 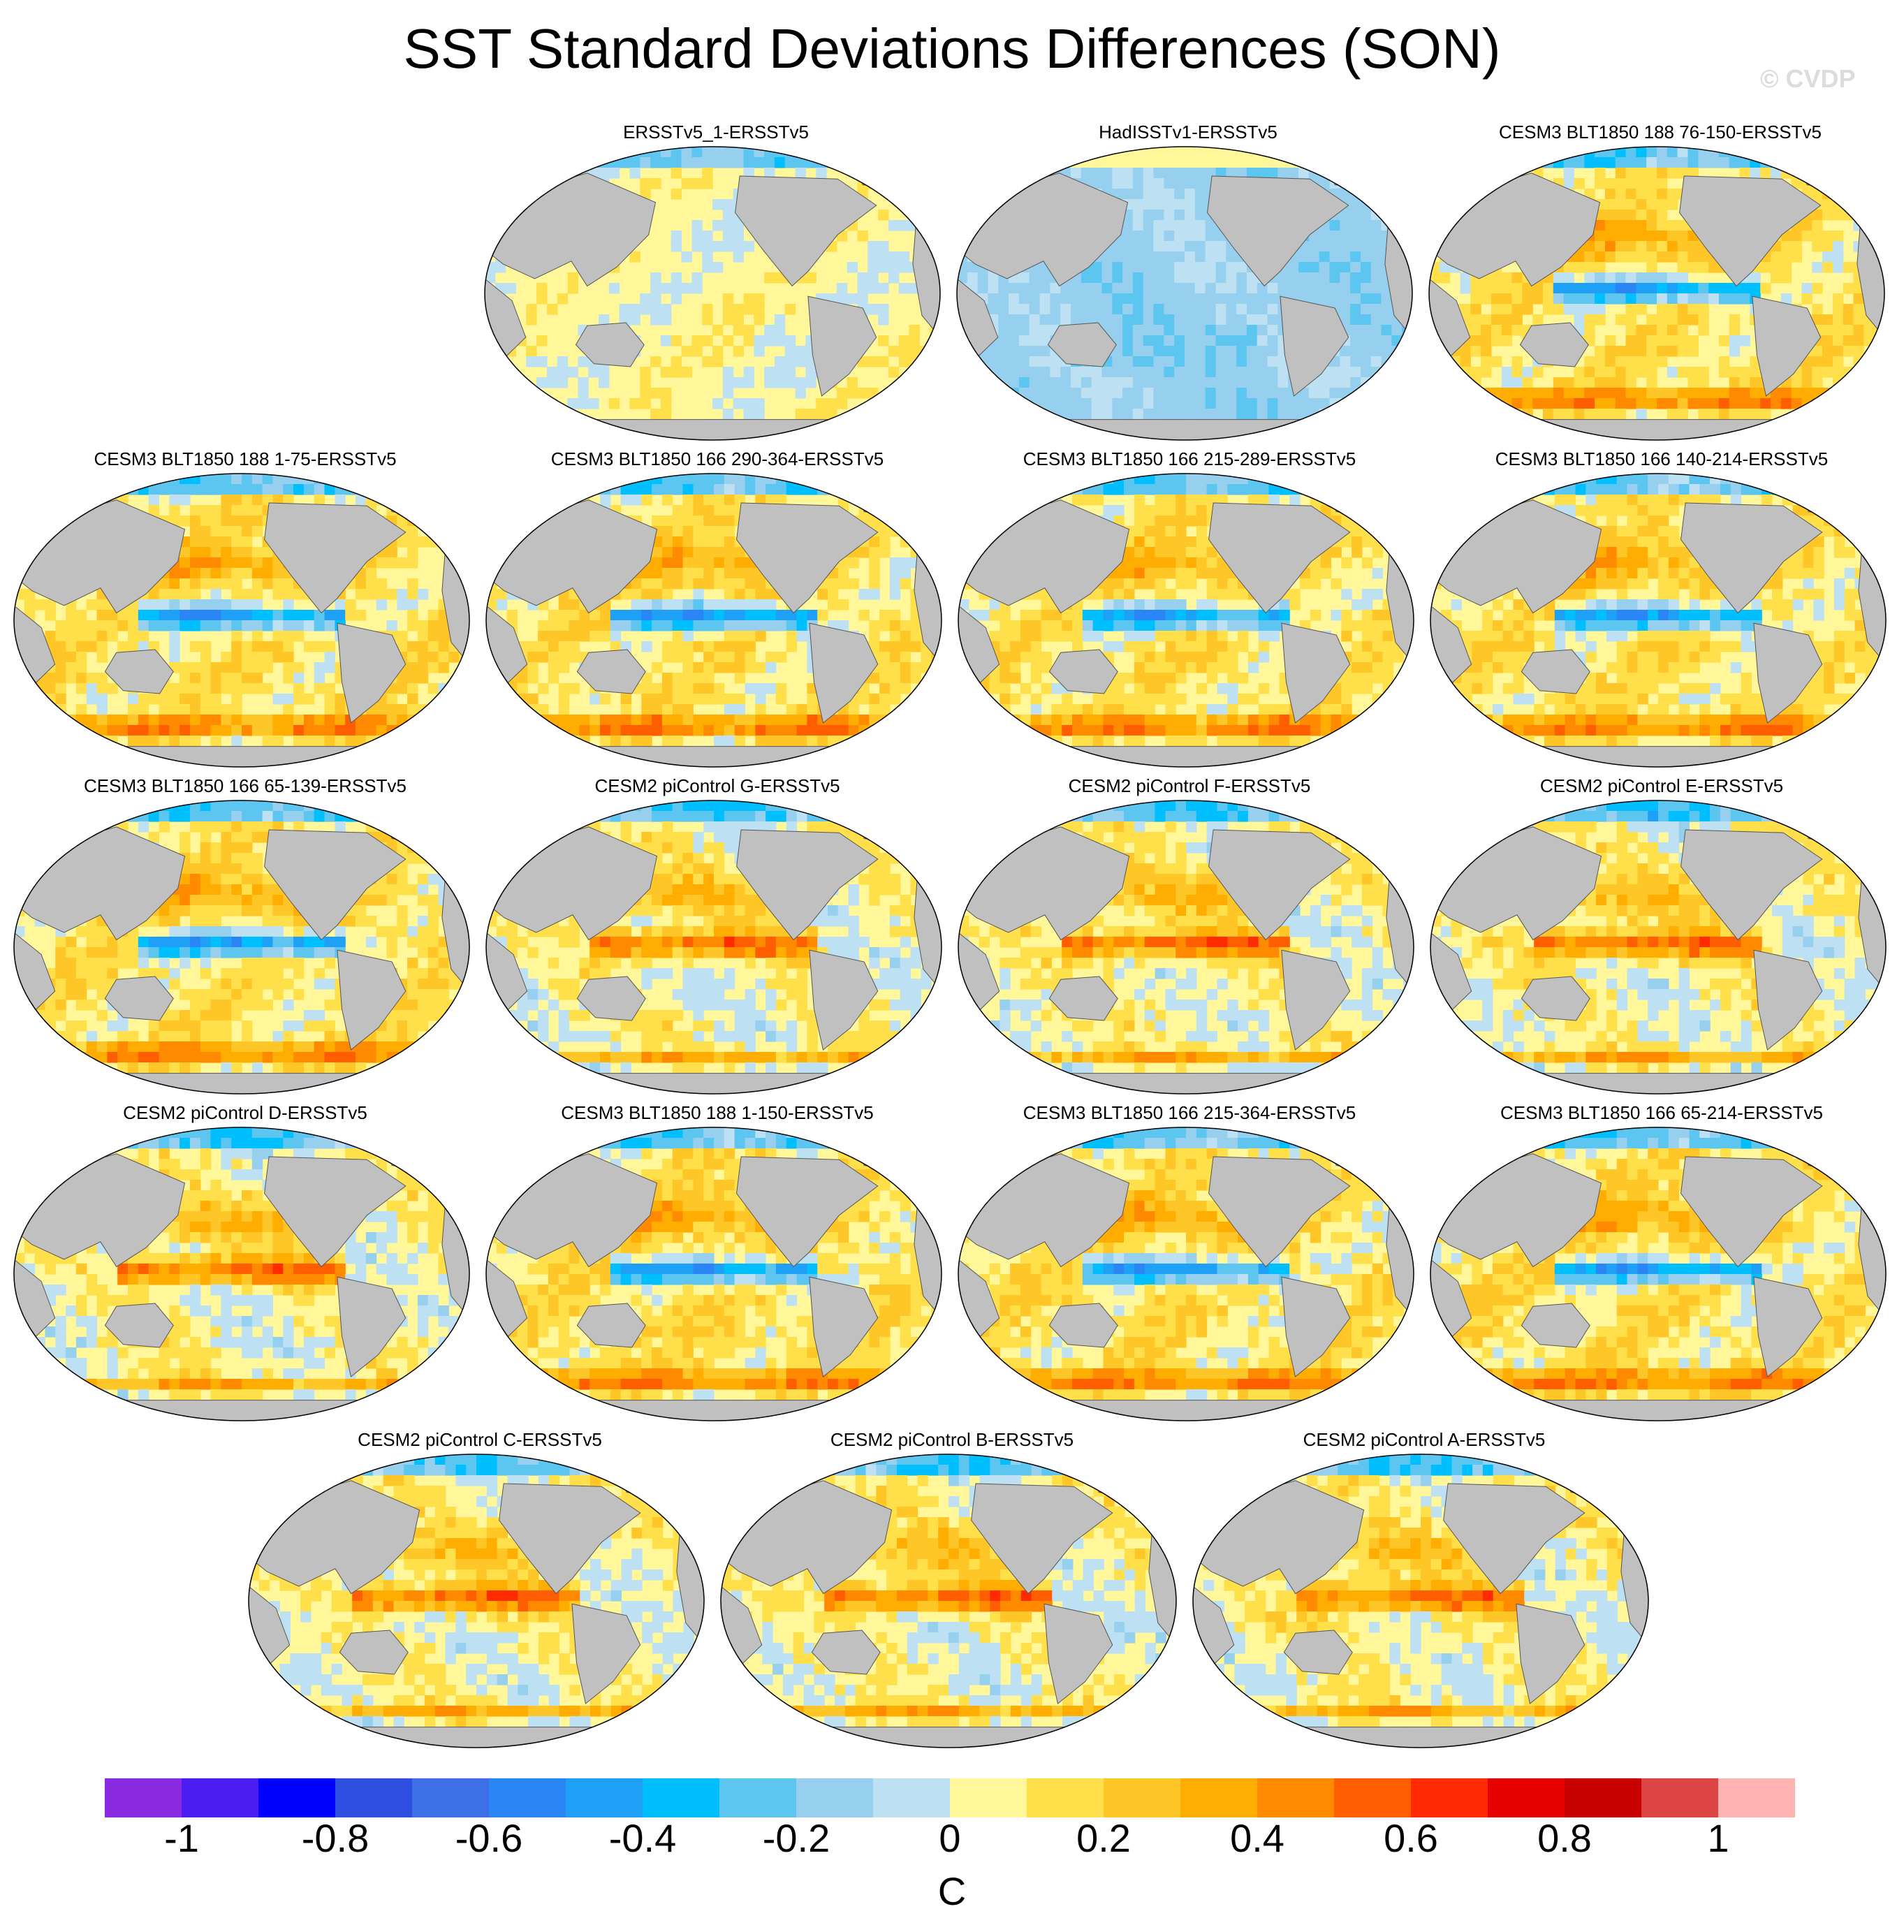 What do you see at coordinates (1188, 132) in the screenshot?
I see `panel-title: HadISSTv1-ERSSTv5` at bounding box center [1188, 132].